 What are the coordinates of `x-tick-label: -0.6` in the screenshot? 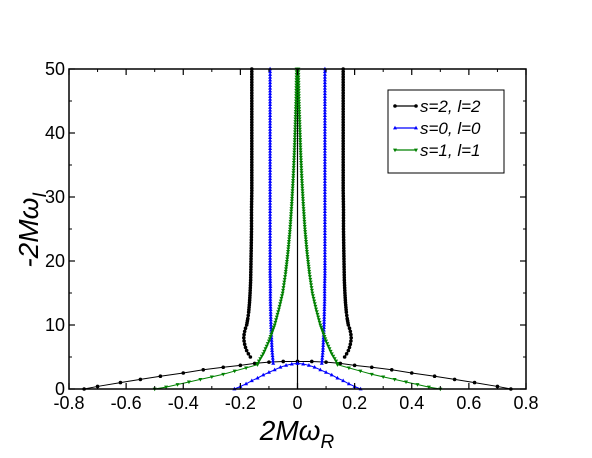 It's located at (126, 403).